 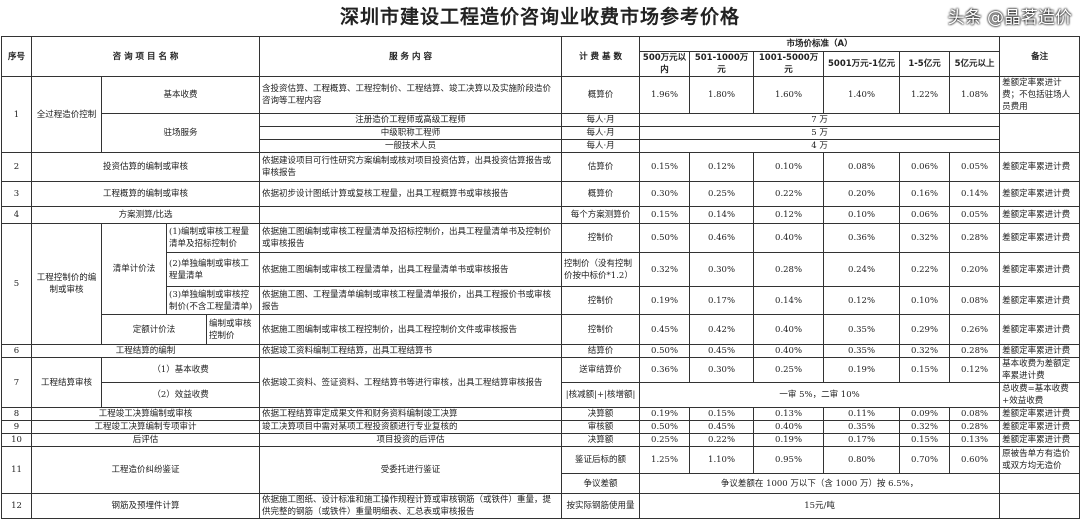 What do you see at coordinates (601, 215) in the screenshot?
I see `base: 每个方案测算价` at bounding box center [601, 215].